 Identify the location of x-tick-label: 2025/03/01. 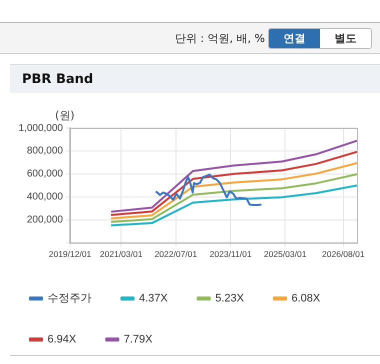
(285, 254).